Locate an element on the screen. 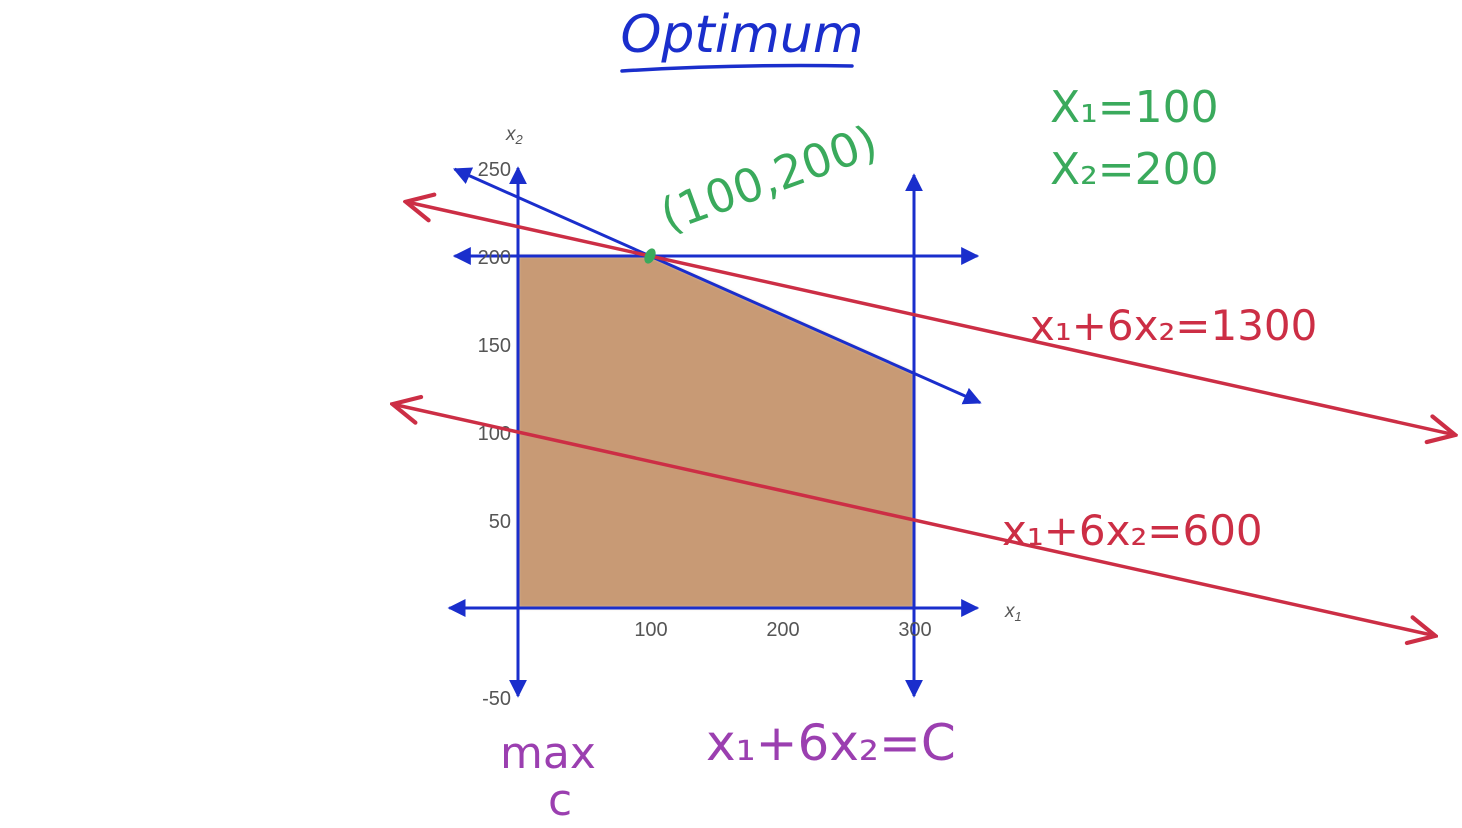 This screenshot has width=1462, height=828. x-tick-100: 100 is located at coordinates (650, 630).